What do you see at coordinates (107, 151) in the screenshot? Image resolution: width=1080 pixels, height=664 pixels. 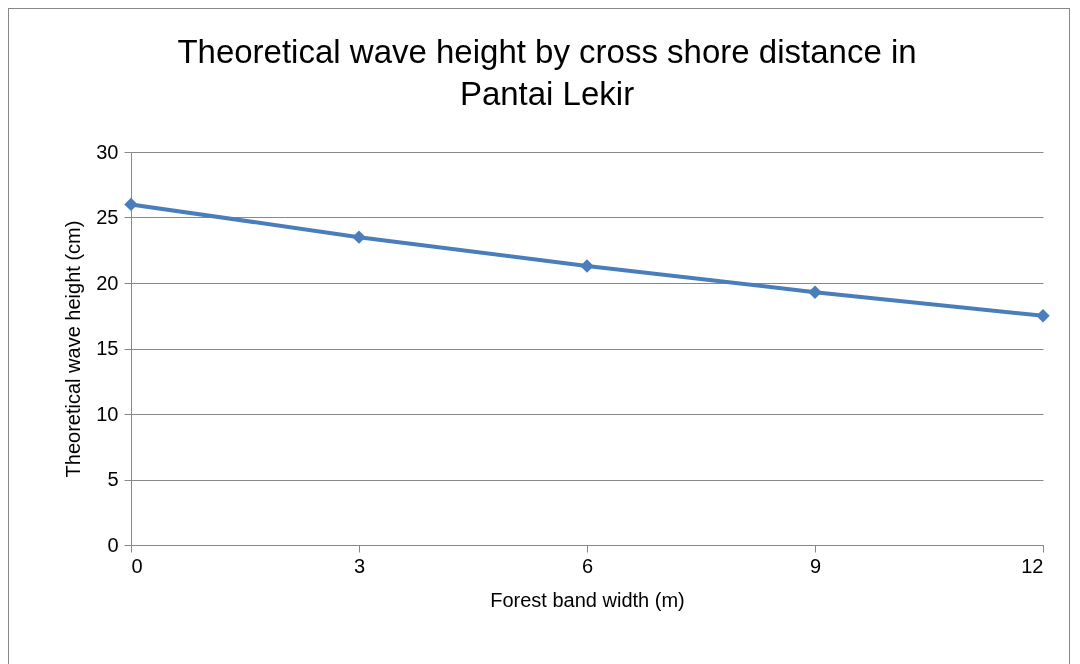 I see `y-tick-label: 30` at bounding box center [107, 151].